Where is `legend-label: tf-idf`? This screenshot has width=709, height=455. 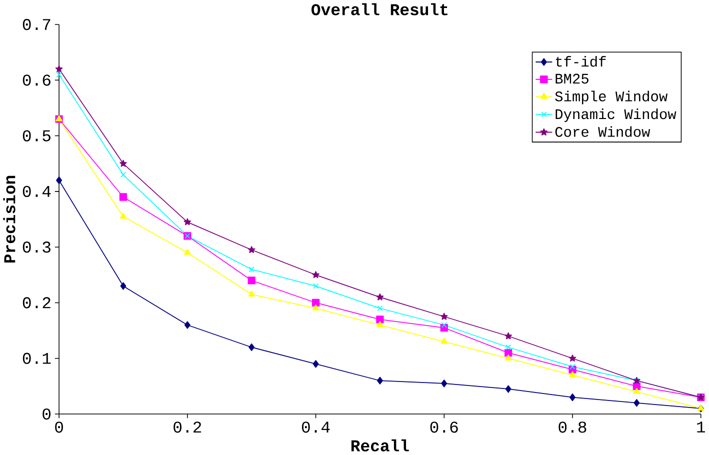
legend-label: tf-idf is located at coordinates (581, 61).